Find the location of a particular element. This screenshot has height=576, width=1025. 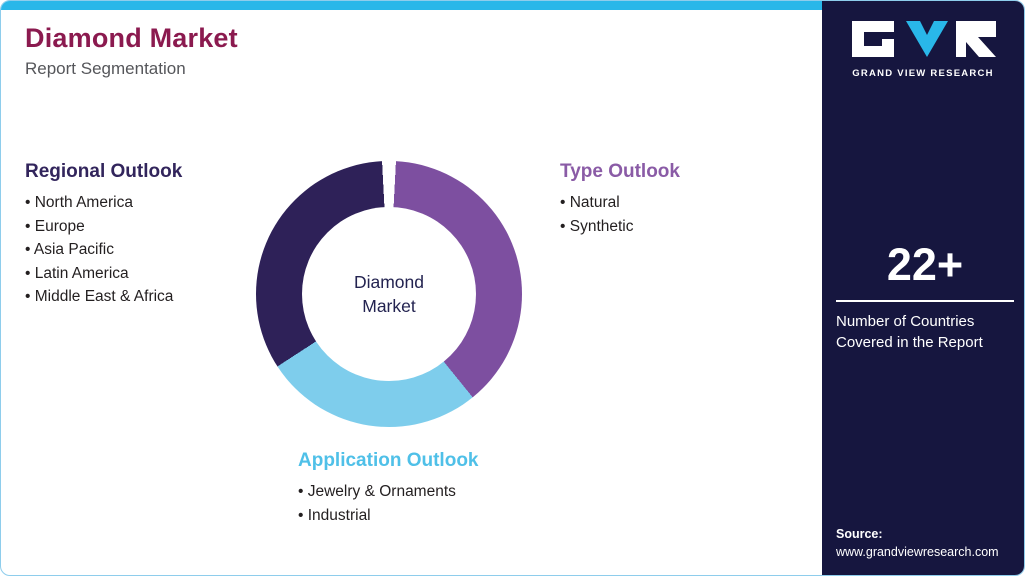

page-subtitle: Report Segmentation is located at coordinates (105, 68).